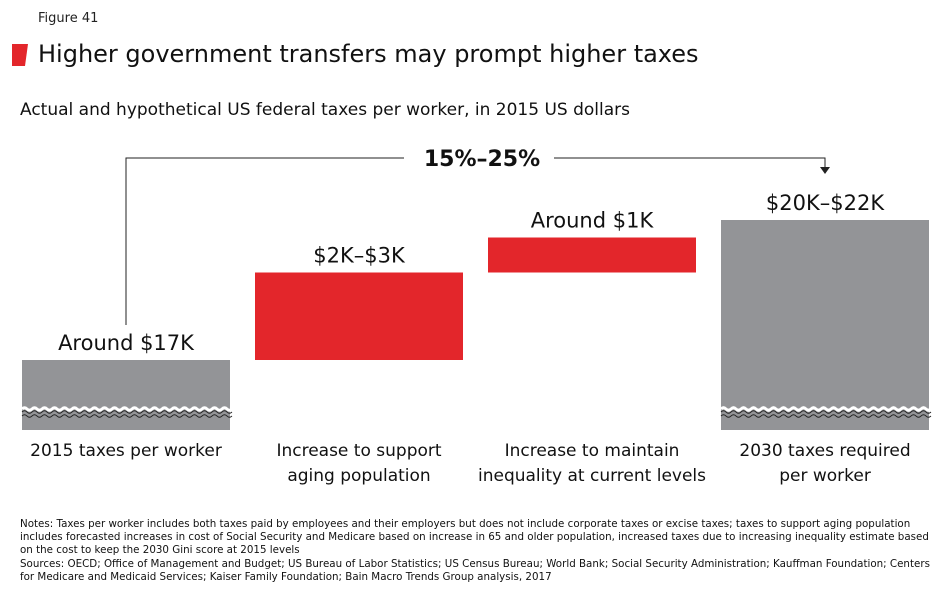  Describe the element at coordinates (592, 451) in the screenshot. I see `category-label-3-1: Increase to maintain` at that location.